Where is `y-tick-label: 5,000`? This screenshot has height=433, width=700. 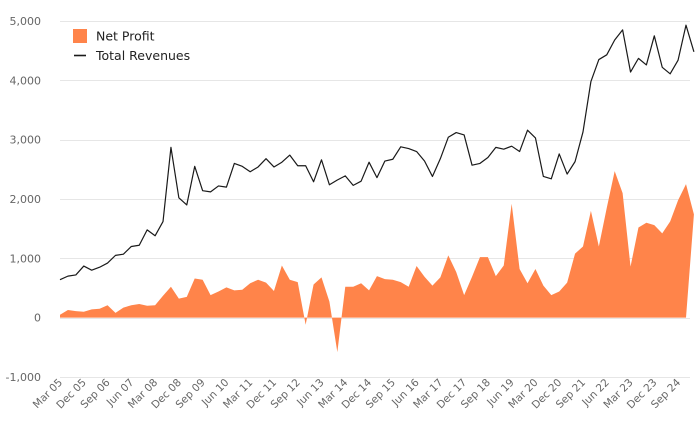
y-tick-label: 5,000 is located at coordinates (26, 21).